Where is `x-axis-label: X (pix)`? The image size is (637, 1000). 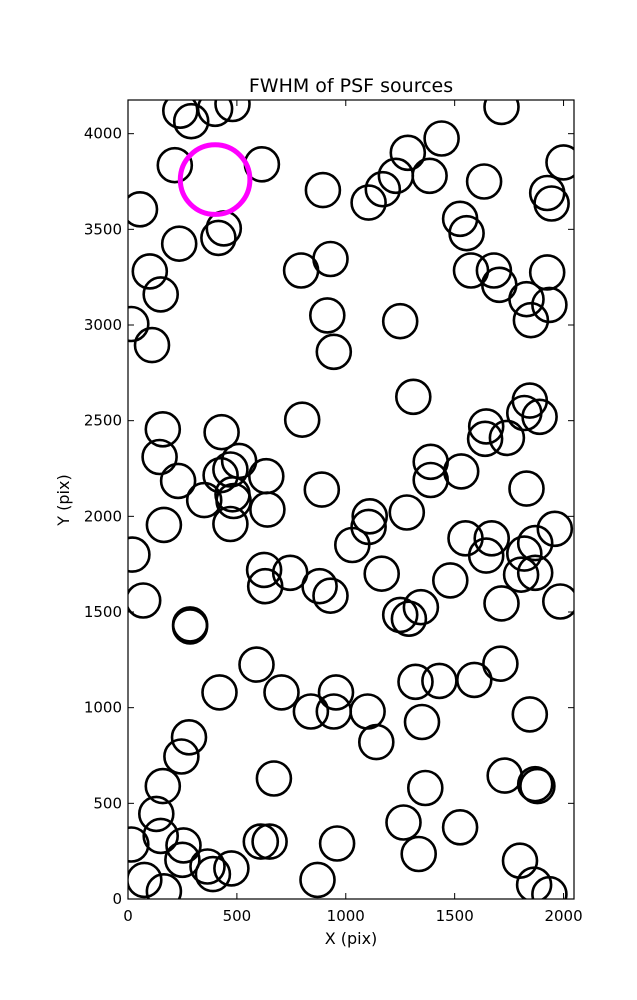 x-axis-label: X (pix) is located at coordinates (351, 938).